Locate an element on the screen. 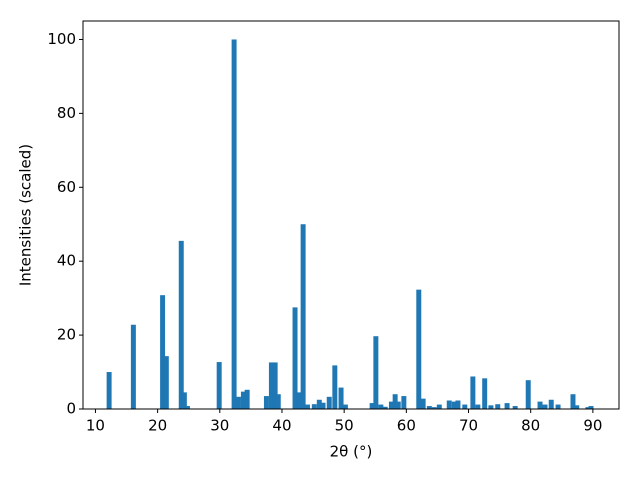  x-tick-label: 10 is located at coordinates (95, 426).